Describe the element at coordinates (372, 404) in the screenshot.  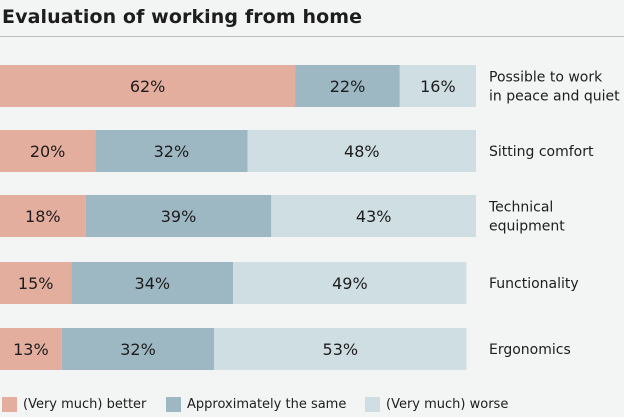
I see `legend-swatch-worse` at that location.